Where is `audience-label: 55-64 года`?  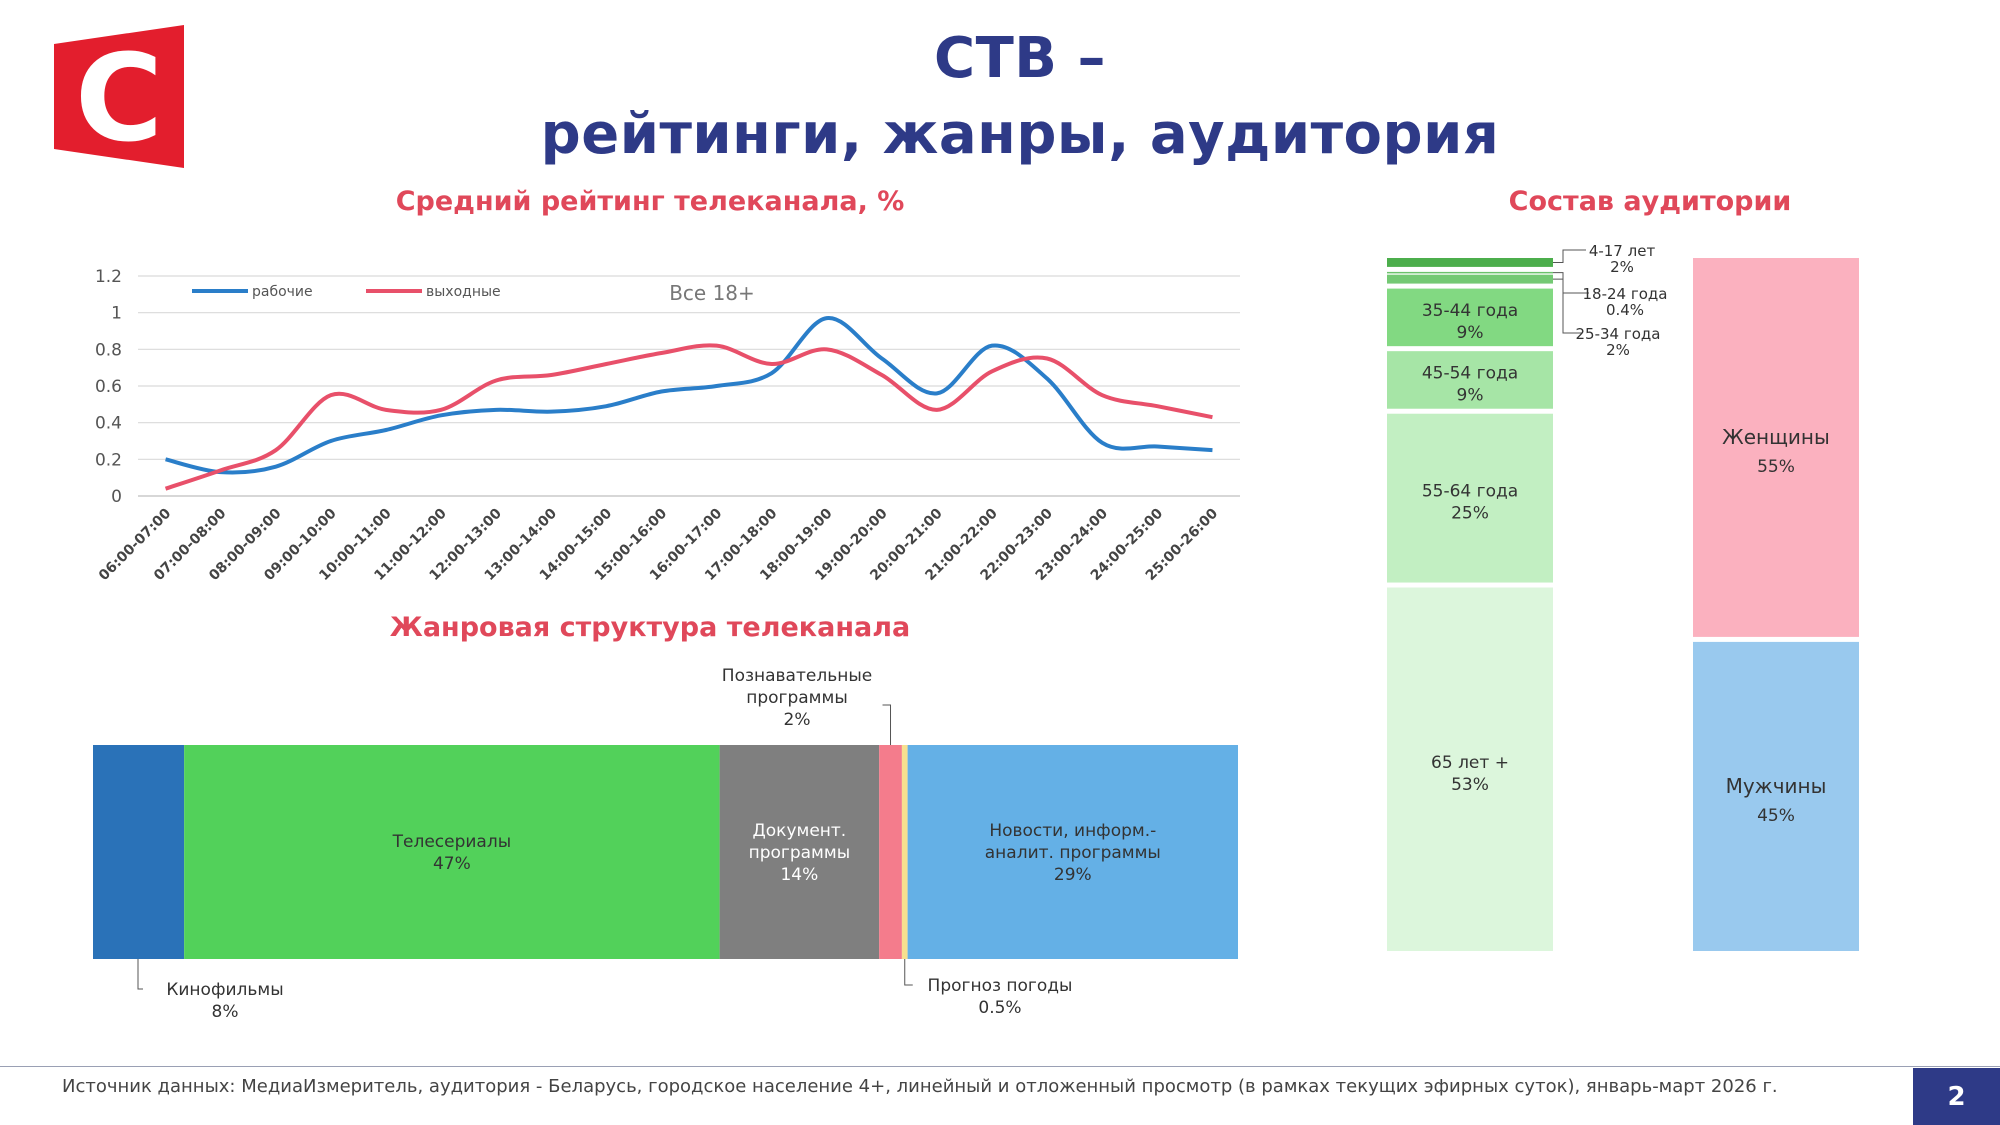 audience-label: 55-64 года is located at coordinates (1470, 492).